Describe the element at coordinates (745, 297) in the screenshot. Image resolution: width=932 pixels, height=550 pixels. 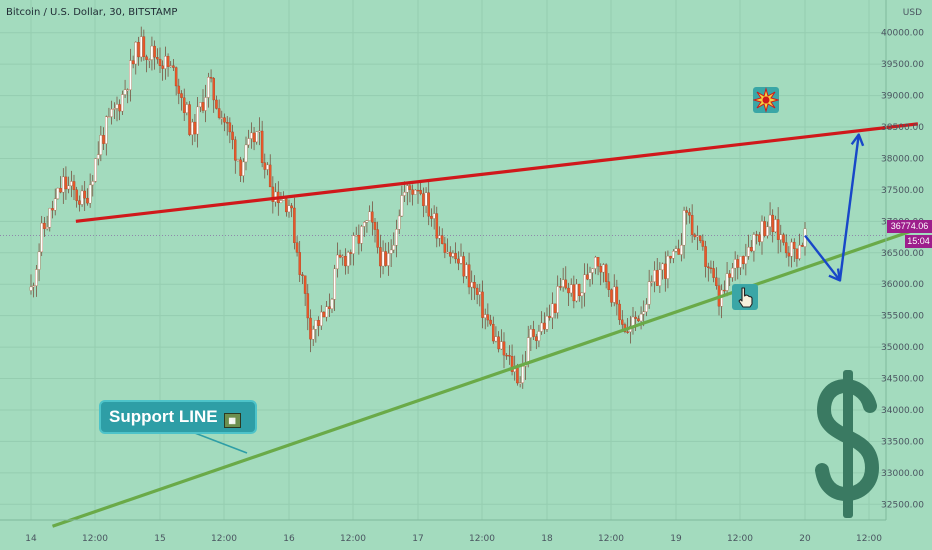
I see `pointing-hand-icon` at that location.